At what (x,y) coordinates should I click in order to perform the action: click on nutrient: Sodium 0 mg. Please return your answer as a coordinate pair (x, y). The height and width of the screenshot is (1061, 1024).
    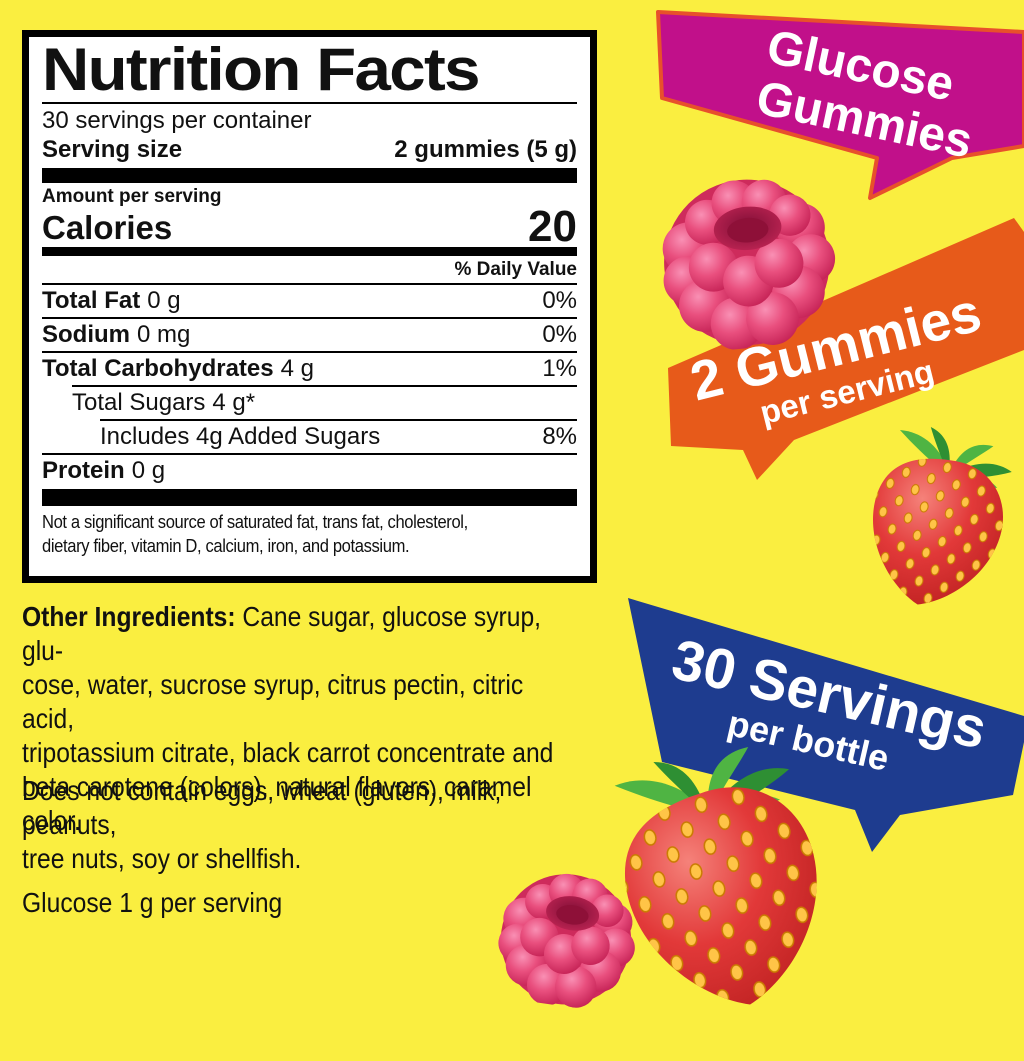
    Looking at the image, I should click on (116, 334).